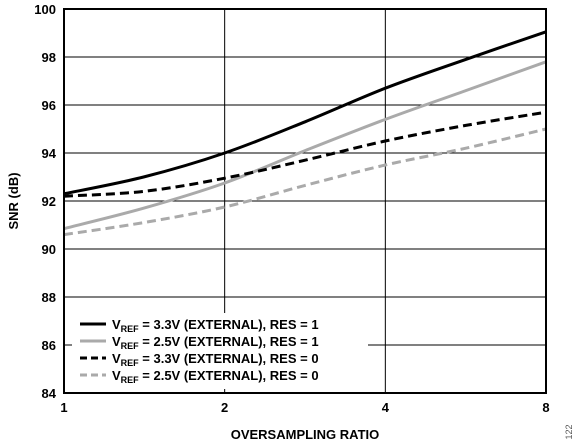 This screenshot has height=446, width=579. Describe the element at coordinates (215, 376) in the screenshot. I see `legend-entry: VREF = 2.5V (EXTERNAL), RES = 0` at that location.